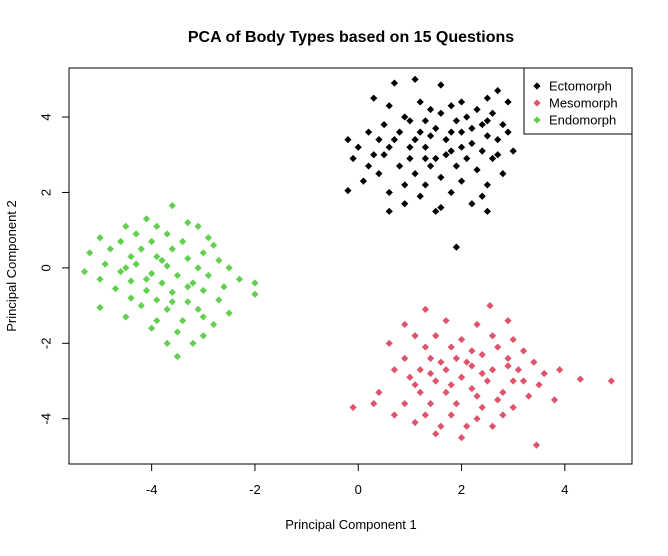 The width and height of the screenshot is (668, 556). What do you see at coordinates (11, 266) in the screenshot?
I see `y-axis-label: Principal Component 2` at bounding box center [11, 266].